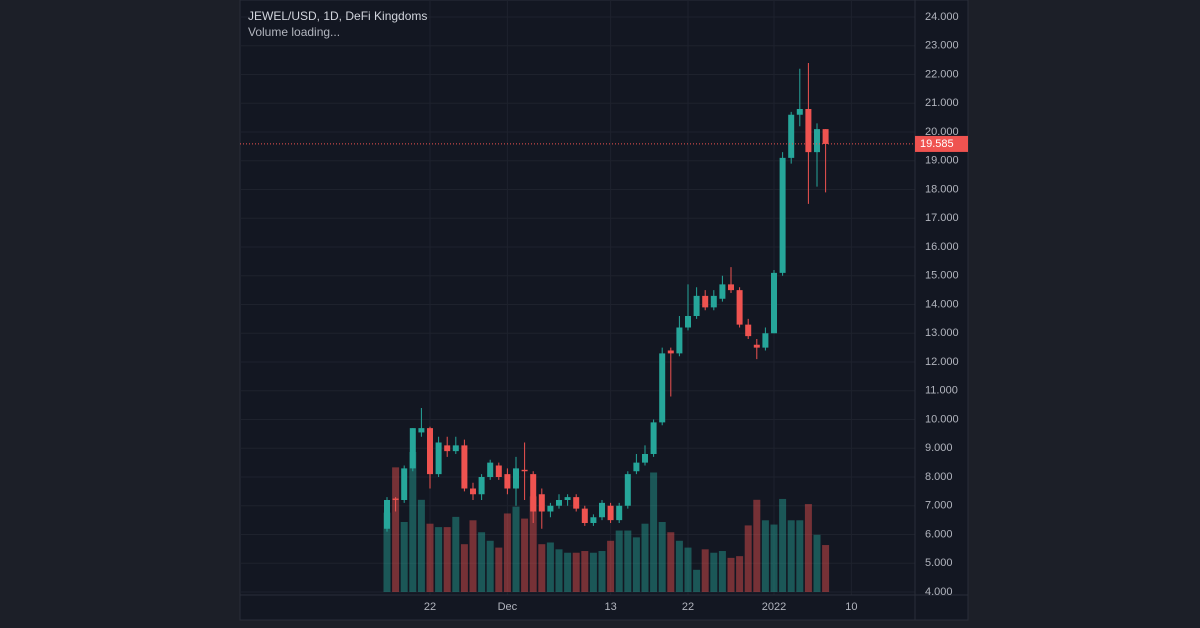 Image resolution: width=1200 pixels, height=628 pixels. I want to click on y-tick-label: 18.000, so click(942, 189).